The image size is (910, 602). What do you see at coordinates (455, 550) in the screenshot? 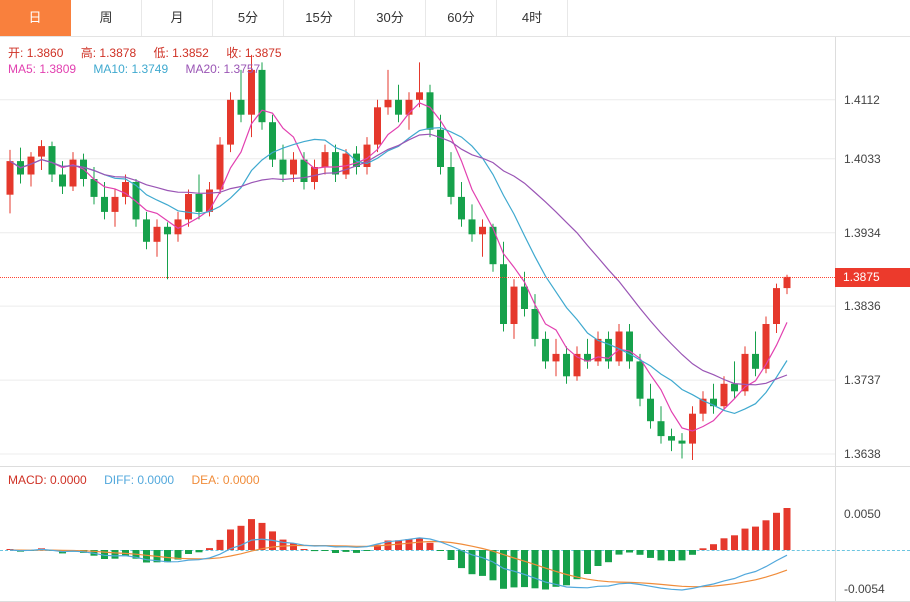
I see `macd-zero-line` at bounding box center [455, 550].